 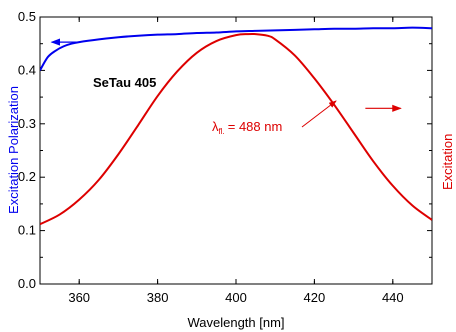 I want to click on y-tick-label: 0.3, so click(x=27, y=123).